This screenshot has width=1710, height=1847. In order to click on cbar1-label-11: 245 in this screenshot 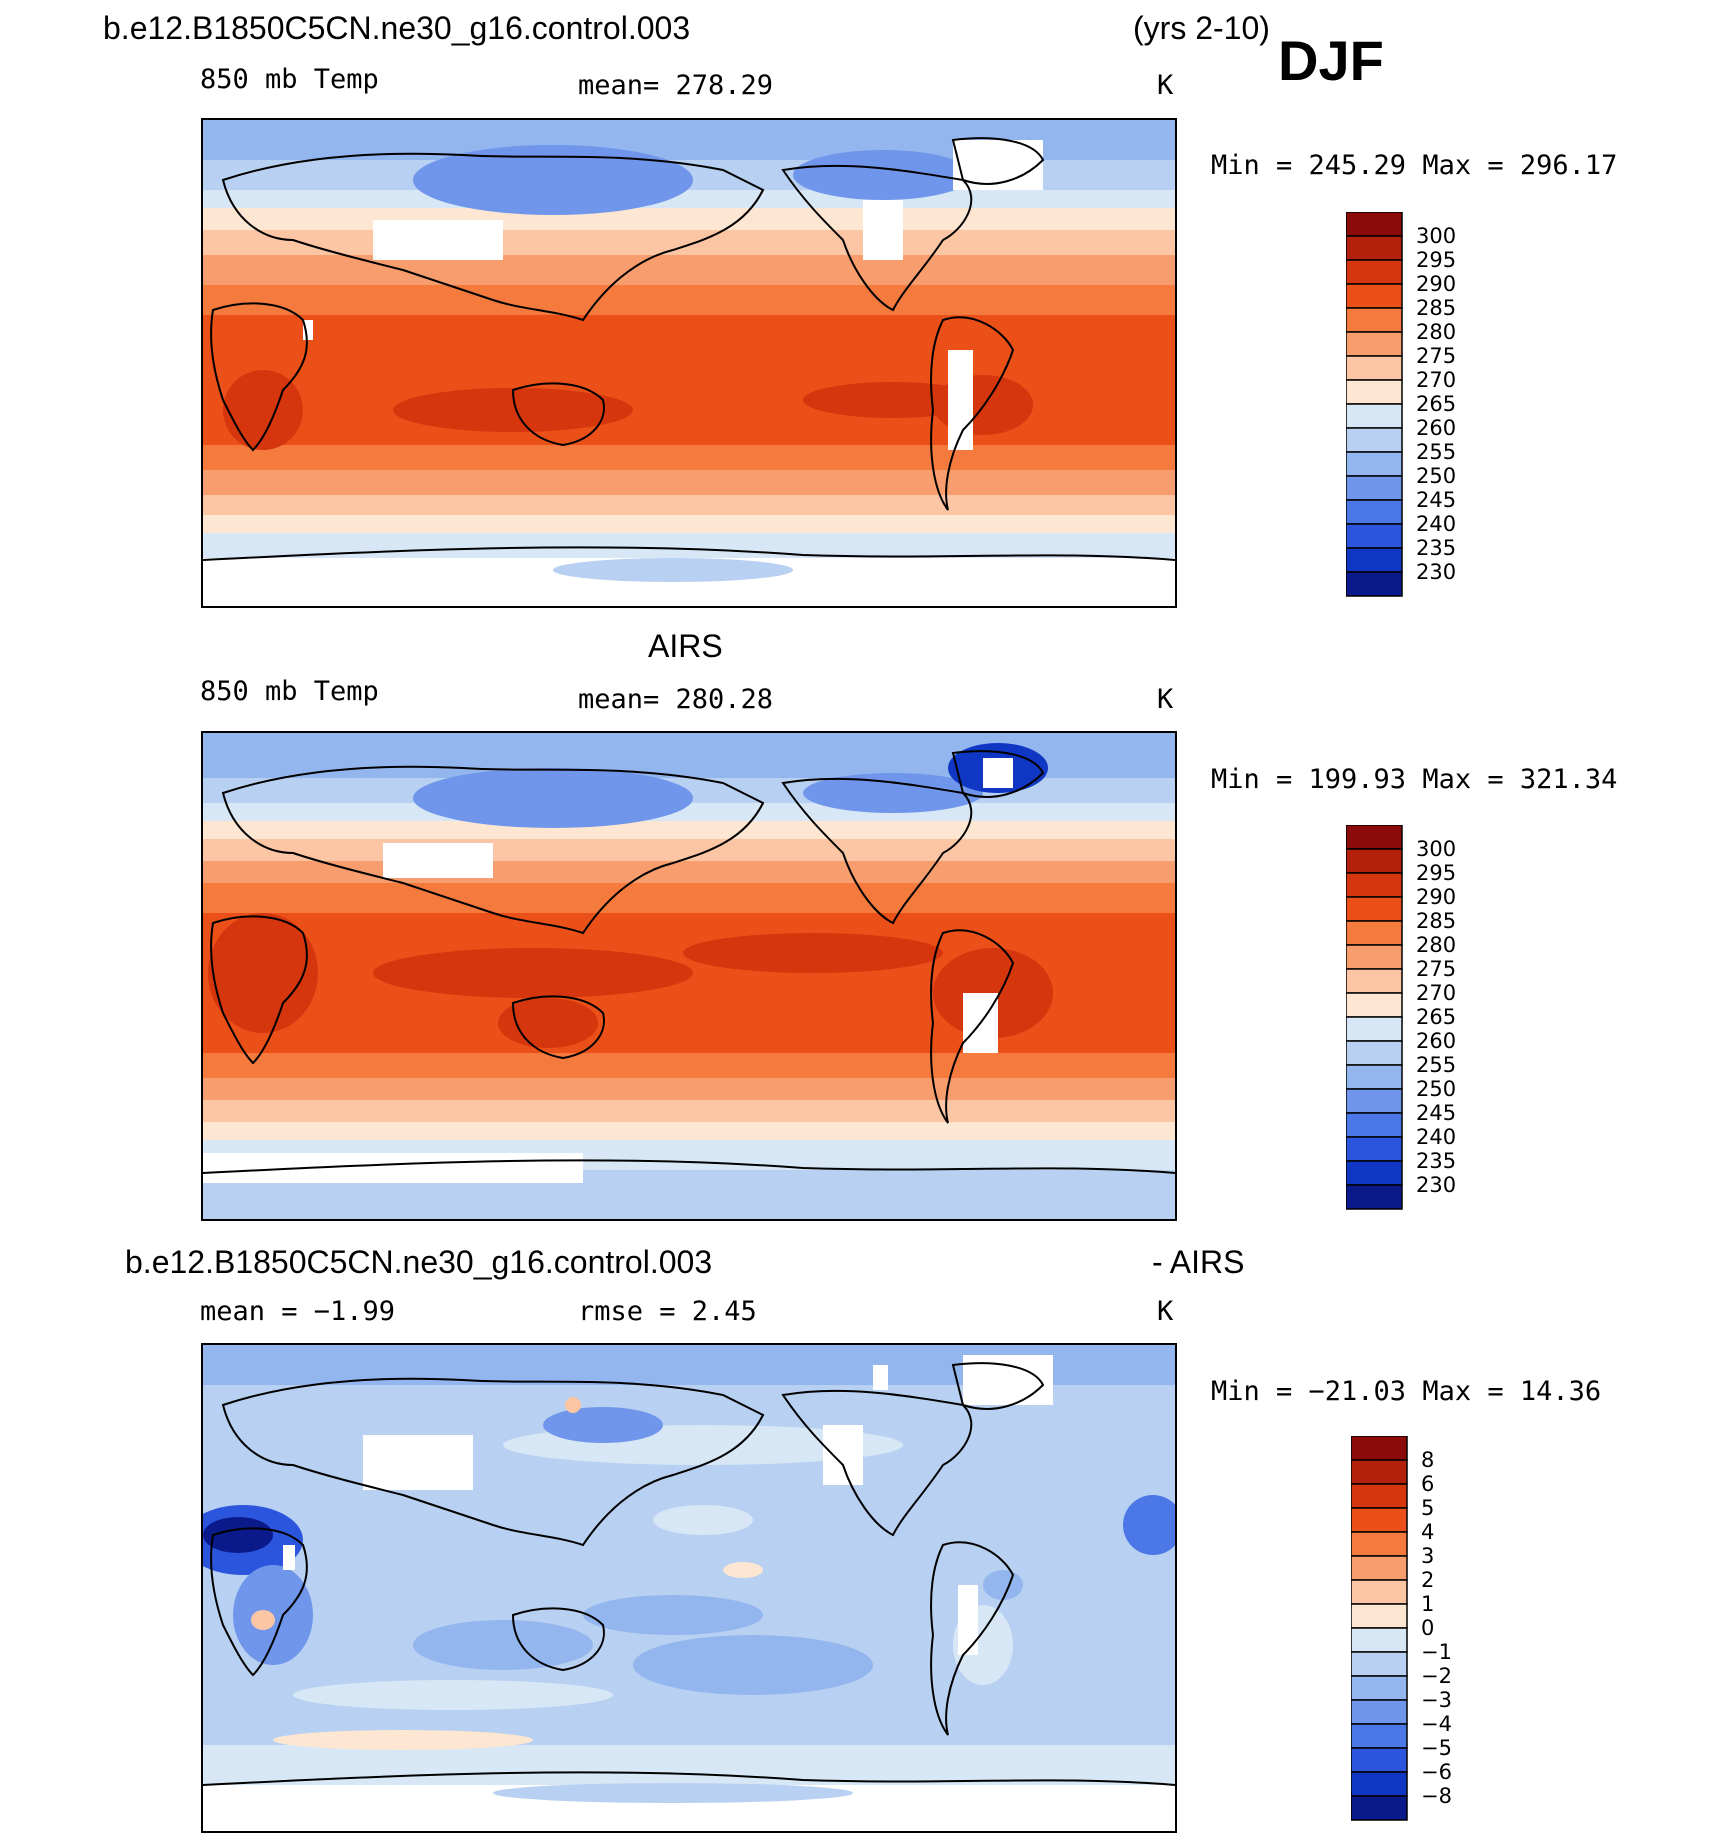, I will do `click(1436, 500)`.